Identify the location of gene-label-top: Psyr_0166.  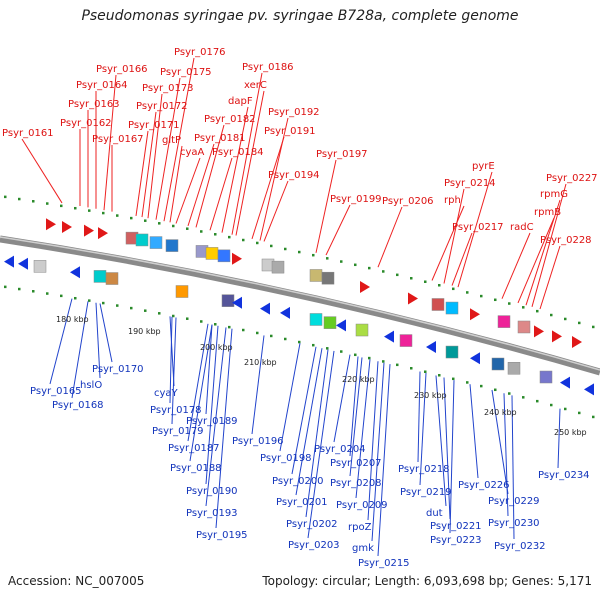
(122, 69).